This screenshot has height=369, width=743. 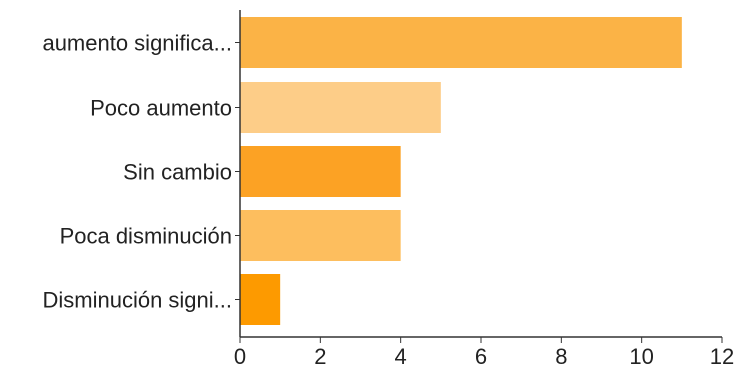 What do you see at coordinates (177, 172) in the screenshot?
I see `category-label: Sin cambio` at bounding box center [177, 172].